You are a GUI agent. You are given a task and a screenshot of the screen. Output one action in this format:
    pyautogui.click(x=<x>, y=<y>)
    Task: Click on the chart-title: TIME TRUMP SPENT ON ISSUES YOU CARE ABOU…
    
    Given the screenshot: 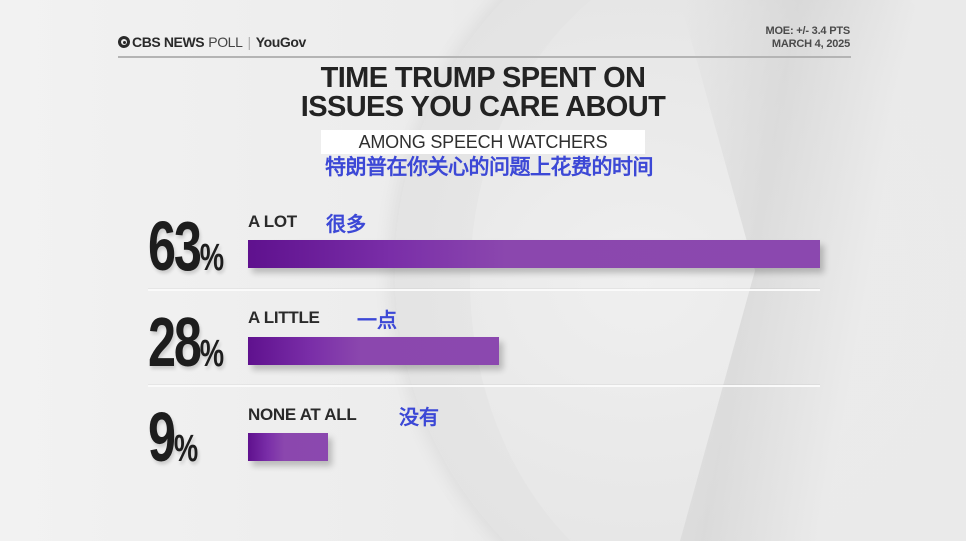 What is the action you would take?
    pyautogui.click(x=483, y=93)
    